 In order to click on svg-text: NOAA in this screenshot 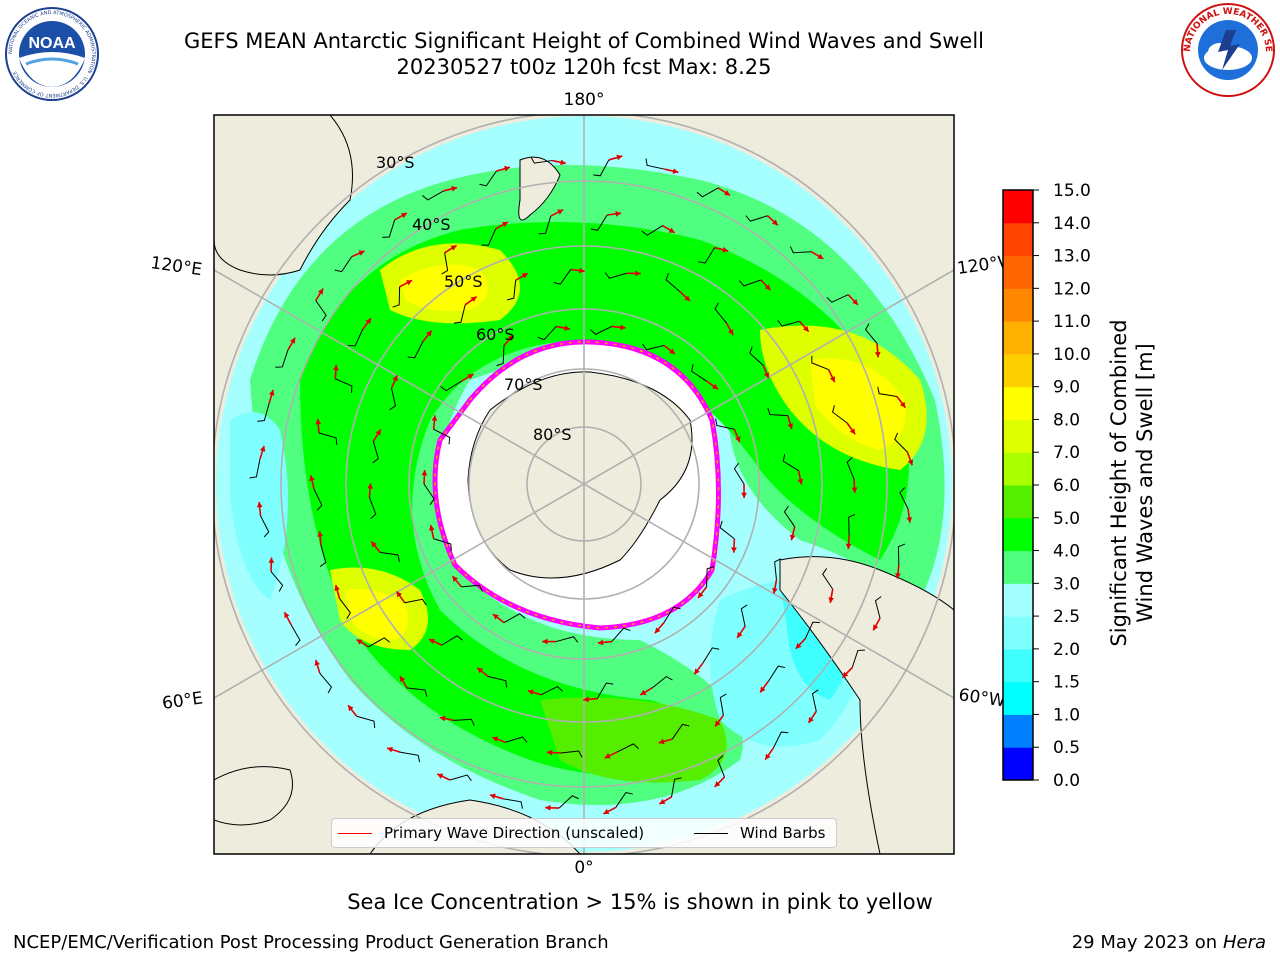, I will do `click(52, 43)`.